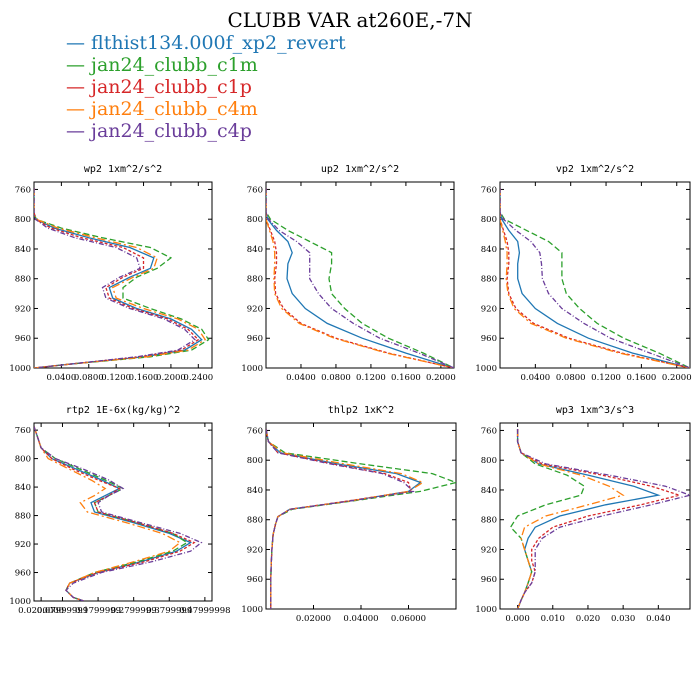  I want to click on x-tick-label: 0.47999998, so click(204, 611).